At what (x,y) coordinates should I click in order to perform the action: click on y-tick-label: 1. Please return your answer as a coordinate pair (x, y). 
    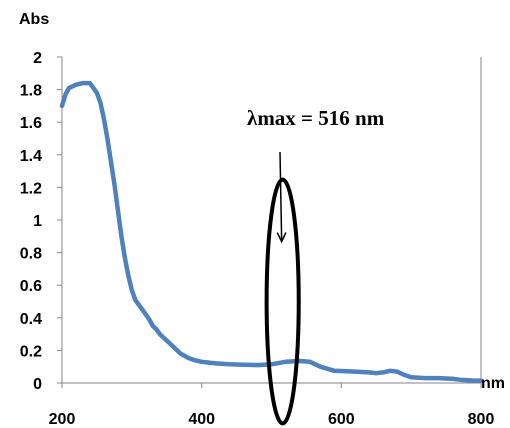
    Looking at the image, I should click on (37, 221).